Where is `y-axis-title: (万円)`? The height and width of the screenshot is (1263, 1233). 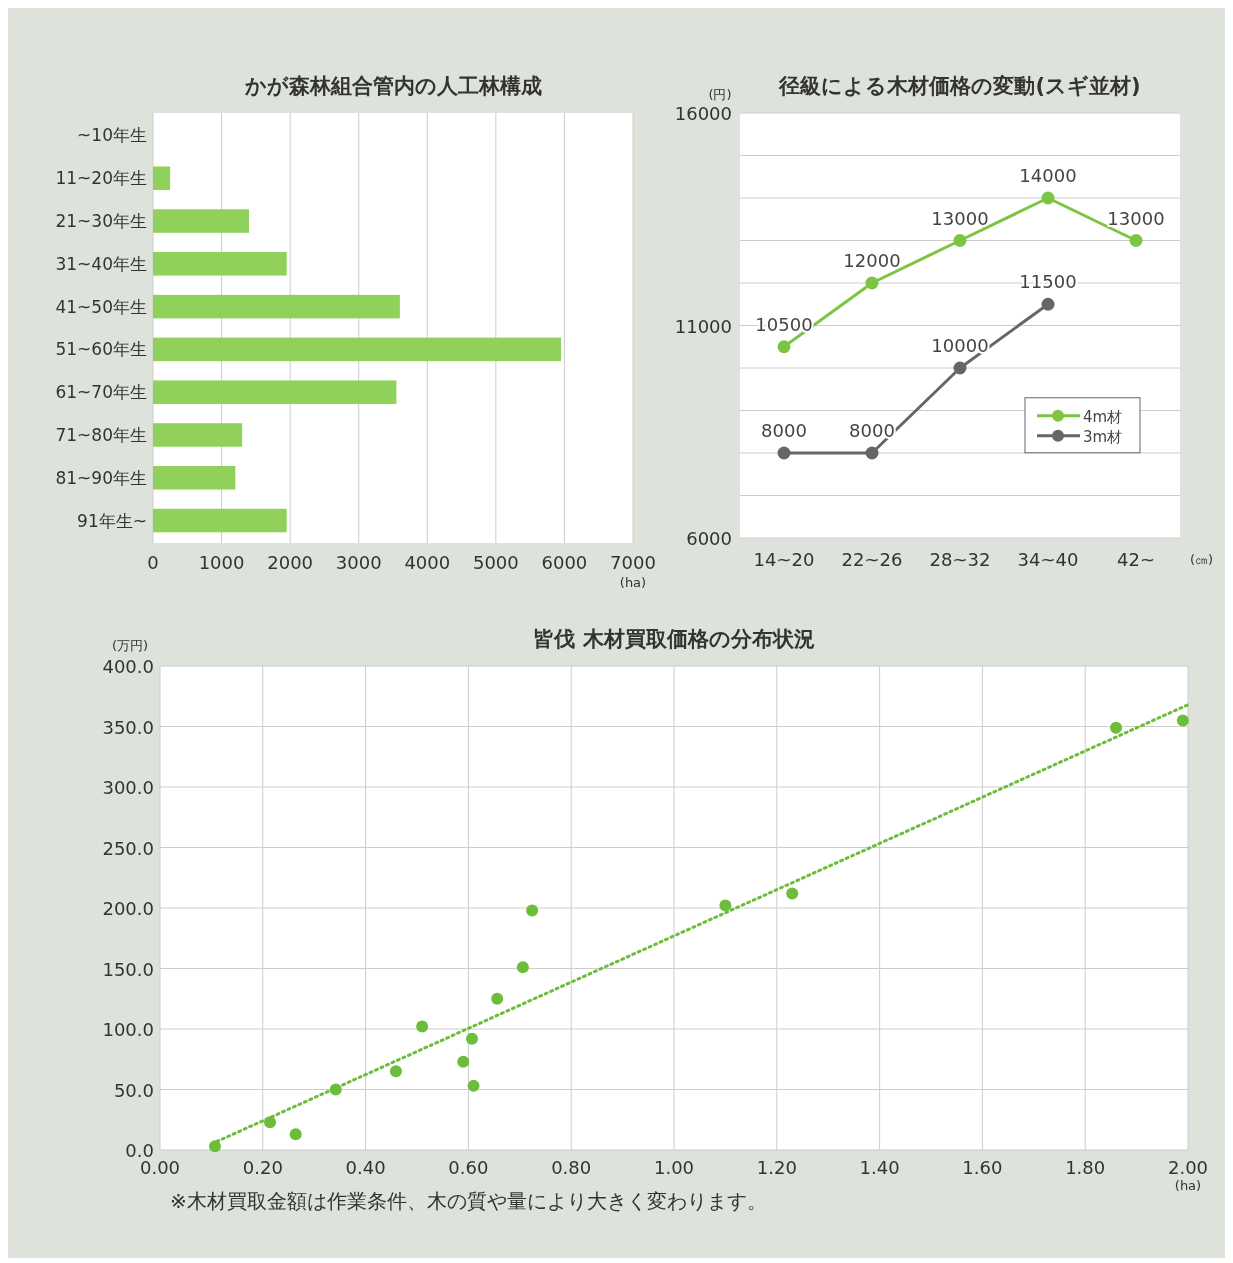 y-axis-title: (万円) is located at coordinates (130, 645).